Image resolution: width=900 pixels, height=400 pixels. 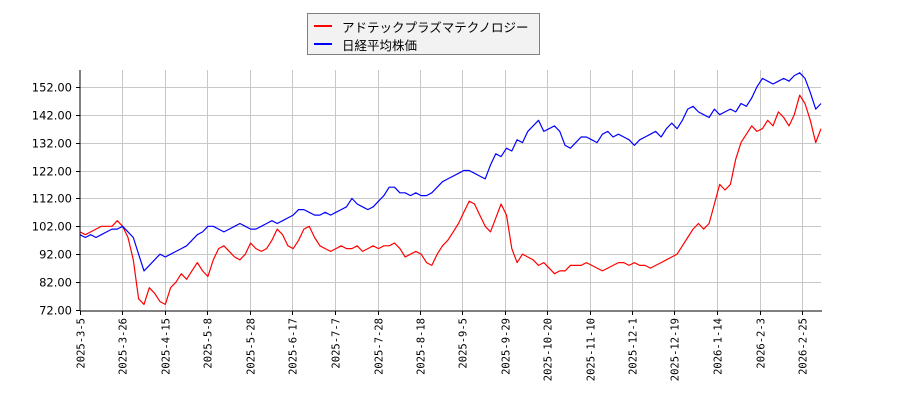 What do you see at coordinates (55, 283) in the screenshot?
I see `y-tick-label: 82.00` at bounding box center [55, 283].